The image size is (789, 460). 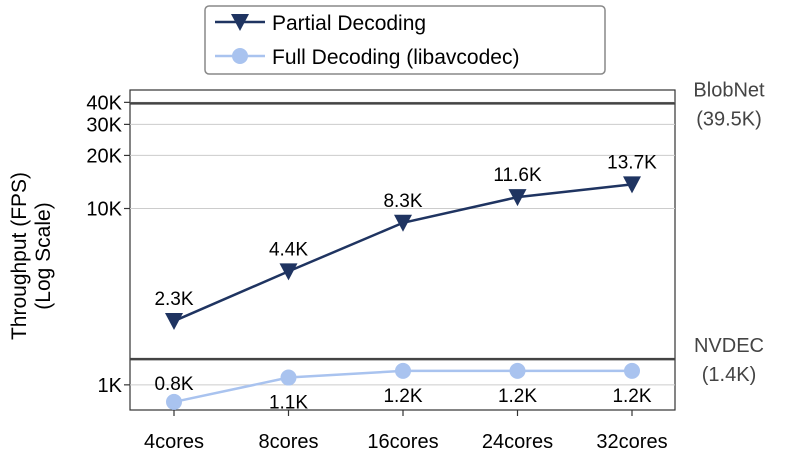 What do you see at coordinates (631, 396) in the screenshot?
I see `series-1-label-4: 1.2K` at bounding box center [631, 396].